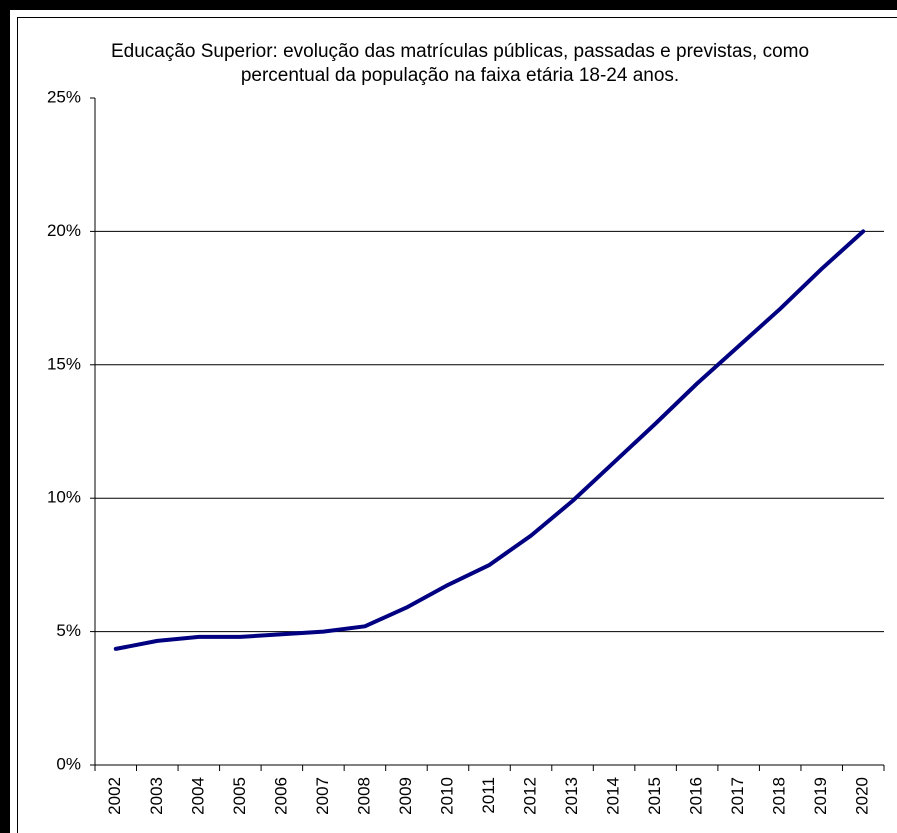 The width and height of the screenshot is (897, 833). What do you see at coordinates (654, 796) in the screenshot?
I see `x-tick-label: 2015` at bounding box center [654, 796].